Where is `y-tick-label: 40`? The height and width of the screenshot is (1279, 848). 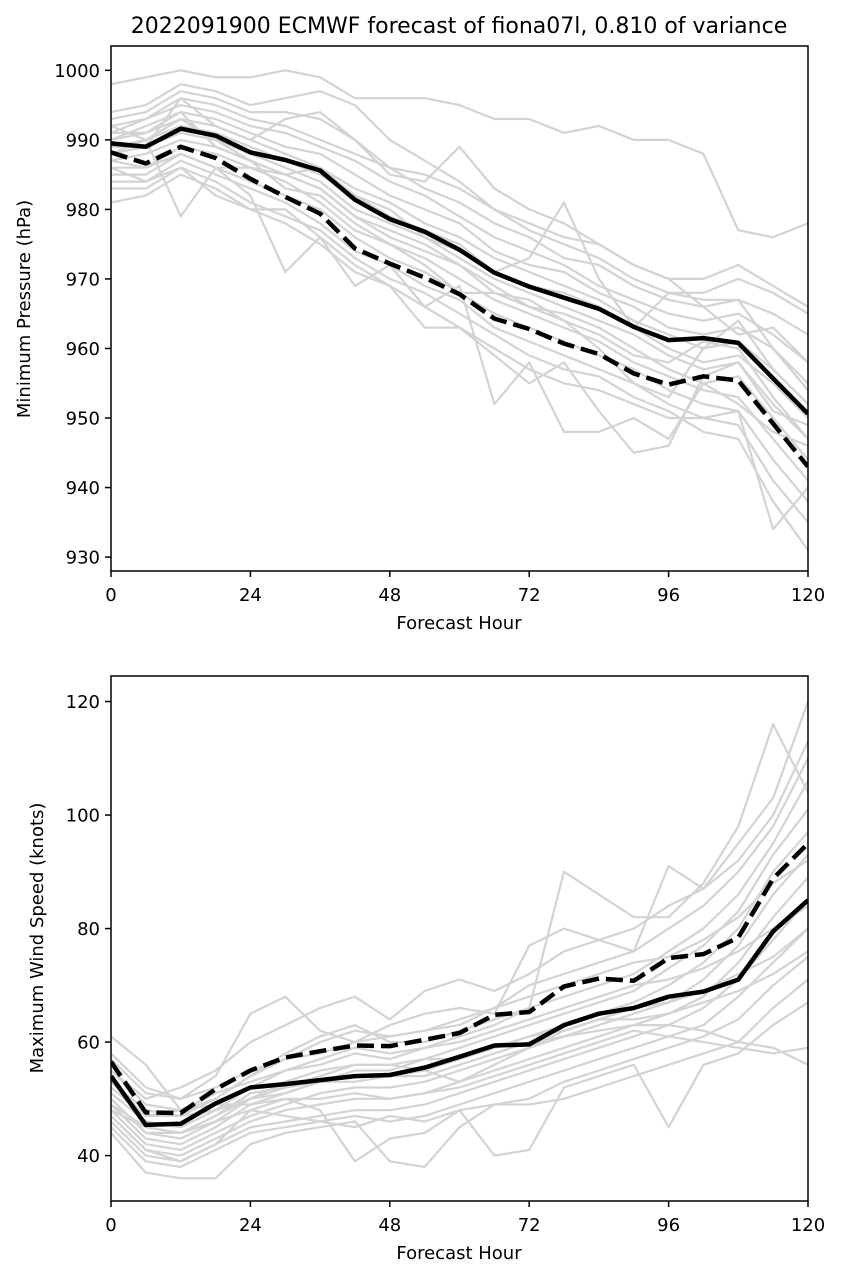 y-tick-label: 40 is located at coordinates (88, 1156).